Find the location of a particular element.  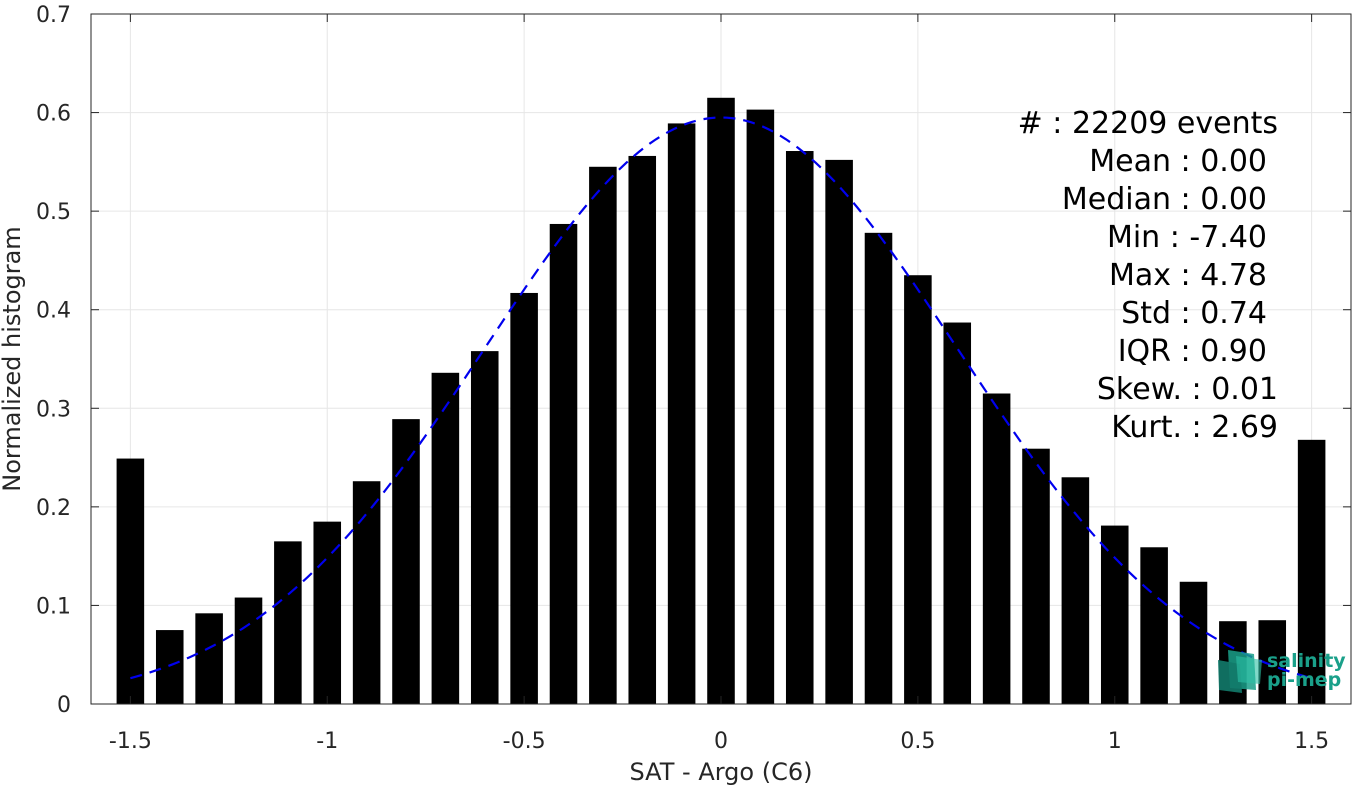

stat-line-0: # : 22209 events is located at coordinates (1148, 123).